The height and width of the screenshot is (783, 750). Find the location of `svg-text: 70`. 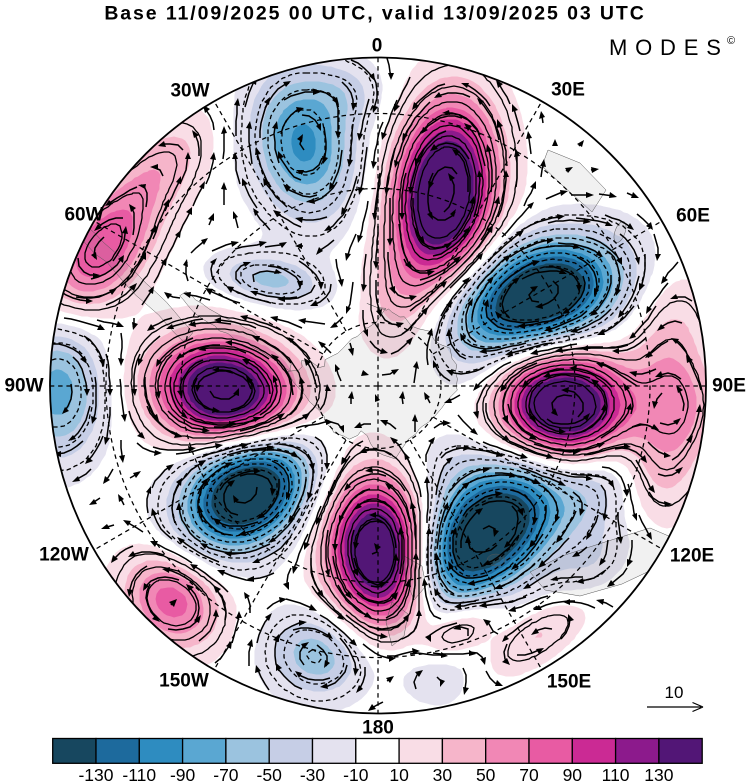

svg-text: 70 is located at coordinates (529, 774).